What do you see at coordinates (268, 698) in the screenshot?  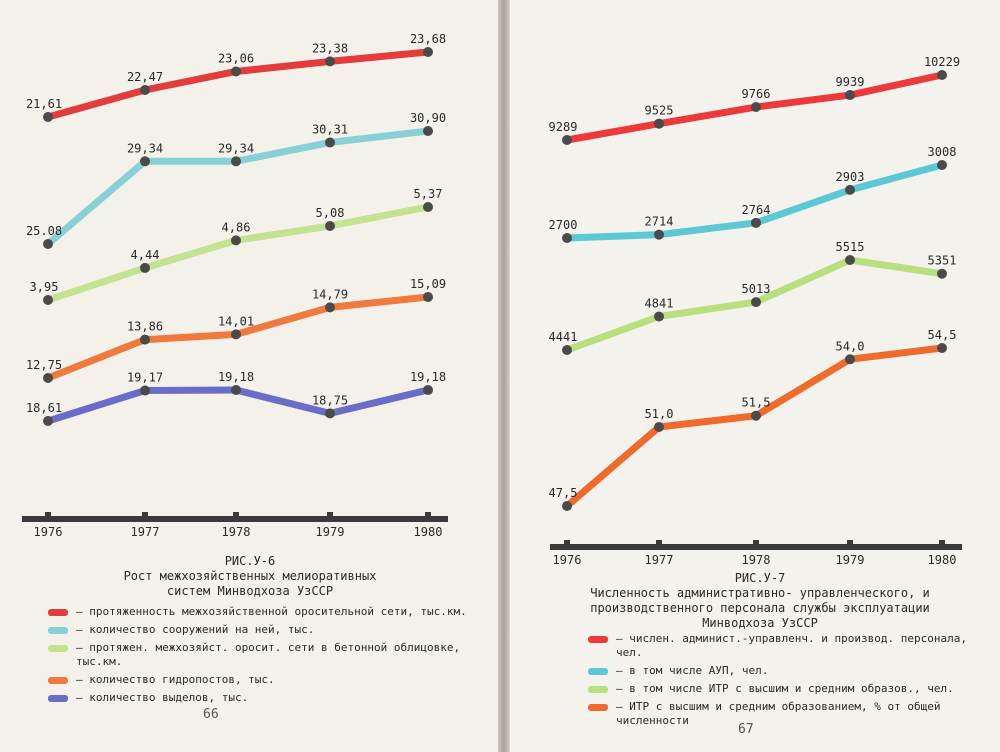 I see `legend-item: – количество выделов, тыс.` at bounding box center [268, 698].